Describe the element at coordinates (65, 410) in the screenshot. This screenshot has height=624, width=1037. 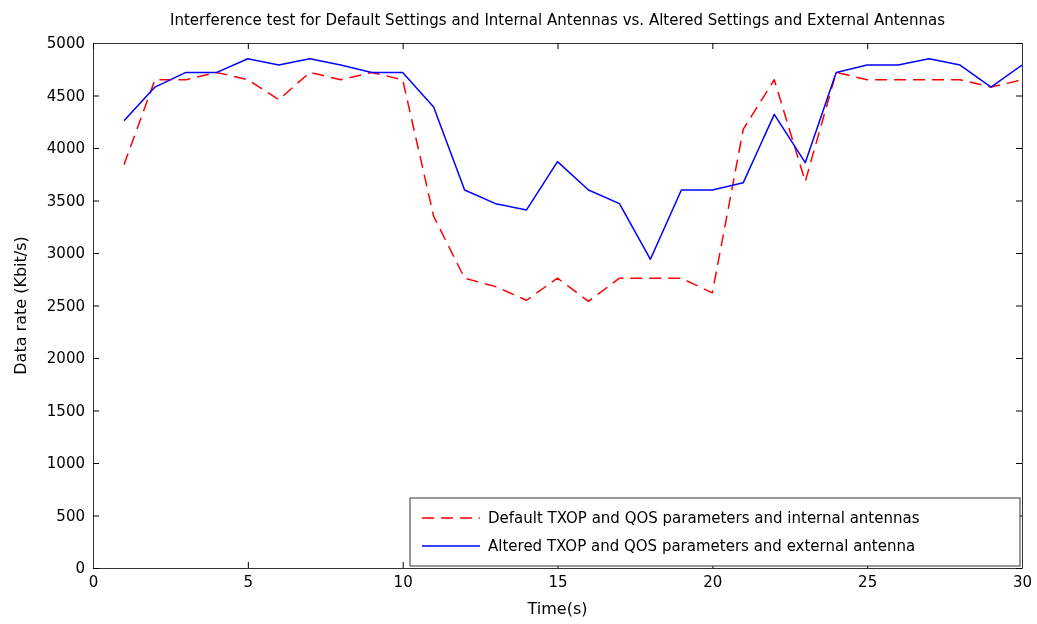
I see `y-tick-label: 1500` at that location.